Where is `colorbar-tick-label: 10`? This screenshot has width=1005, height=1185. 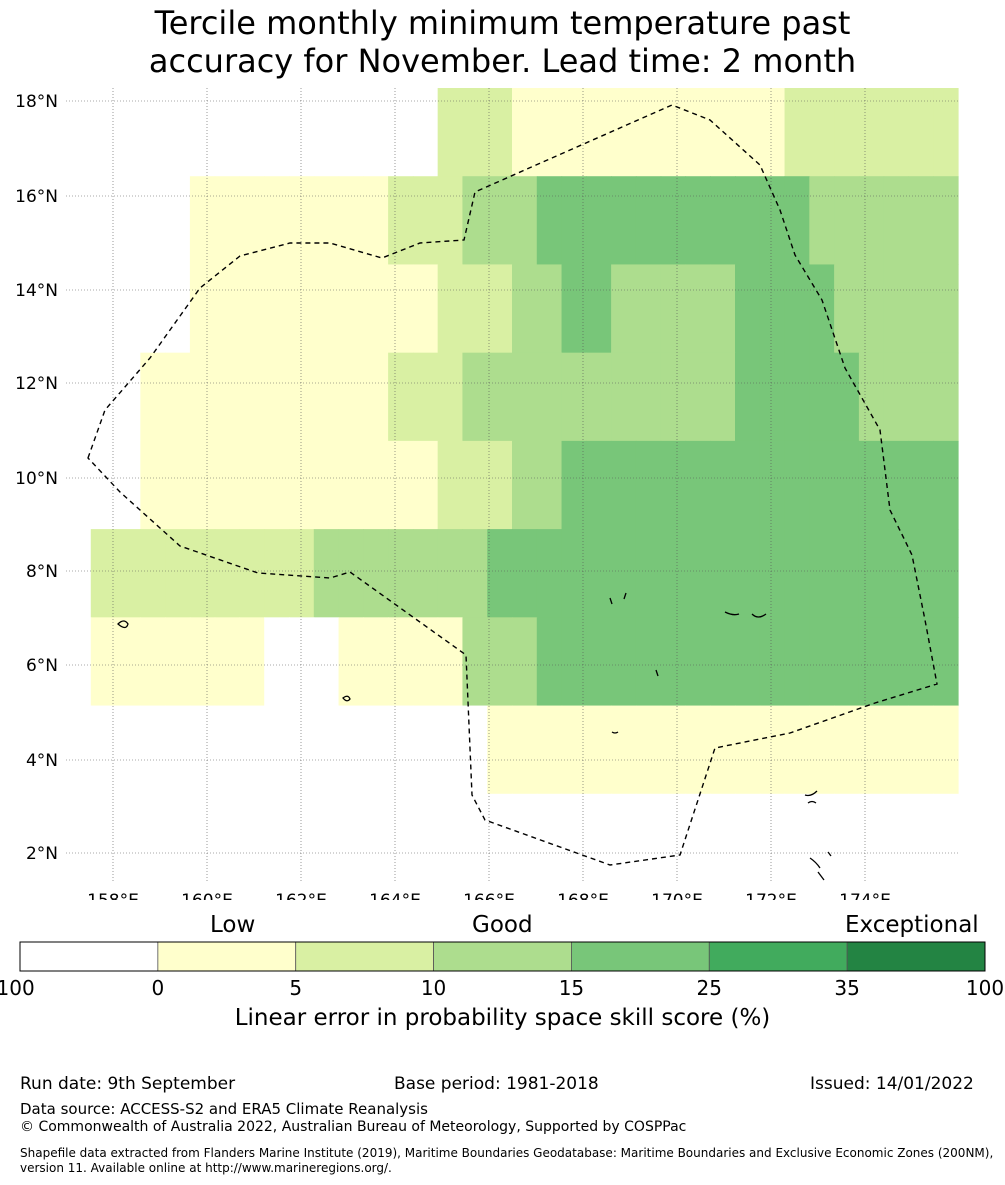 colorbar-tick-label: 10 is located at coordinates (433, 988).